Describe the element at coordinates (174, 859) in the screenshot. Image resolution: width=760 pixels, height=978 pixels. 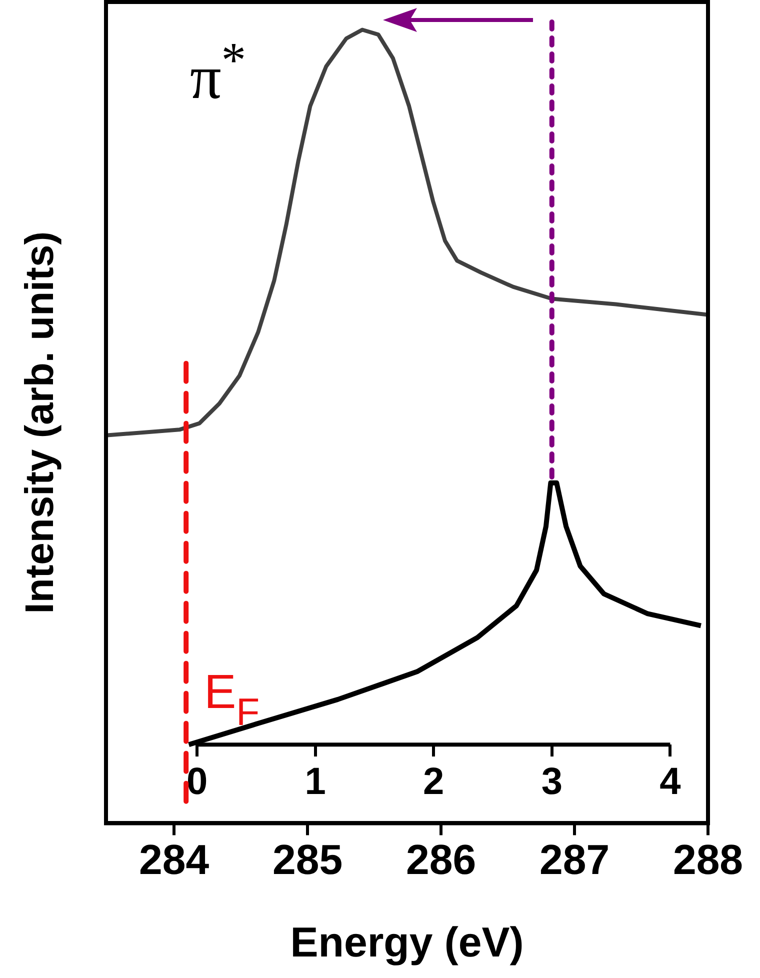
I see `x-tick-label: 284` at that location.